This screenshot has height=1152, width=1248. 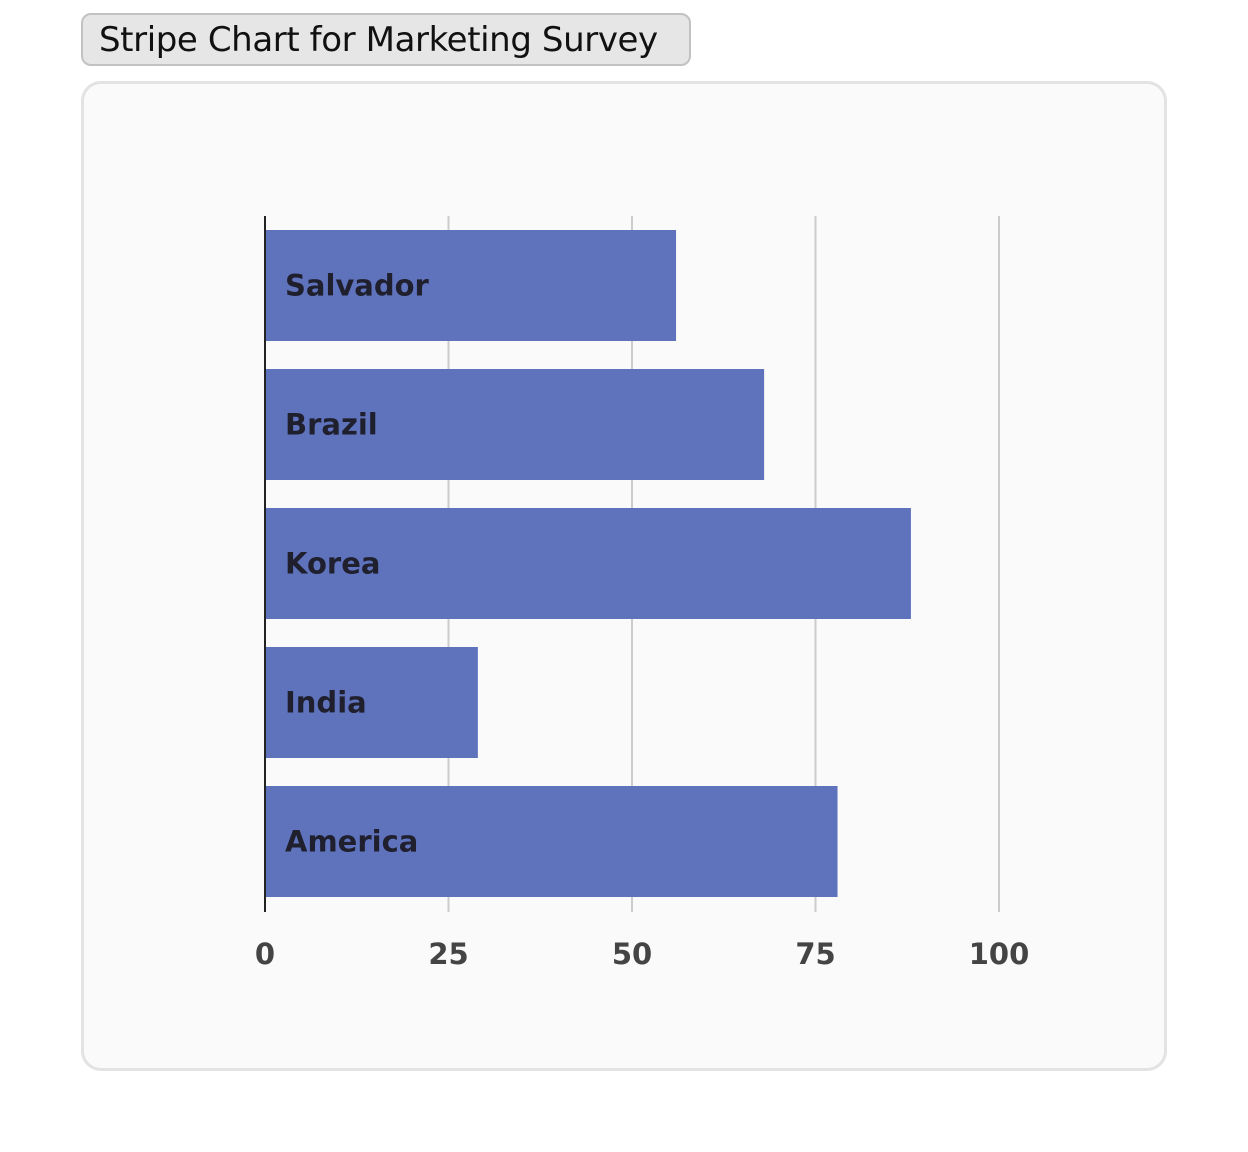 What do you see at coordinates (515, 424) in the screenshot?
I see `bar-brazil` at bounding box center [515, 424].